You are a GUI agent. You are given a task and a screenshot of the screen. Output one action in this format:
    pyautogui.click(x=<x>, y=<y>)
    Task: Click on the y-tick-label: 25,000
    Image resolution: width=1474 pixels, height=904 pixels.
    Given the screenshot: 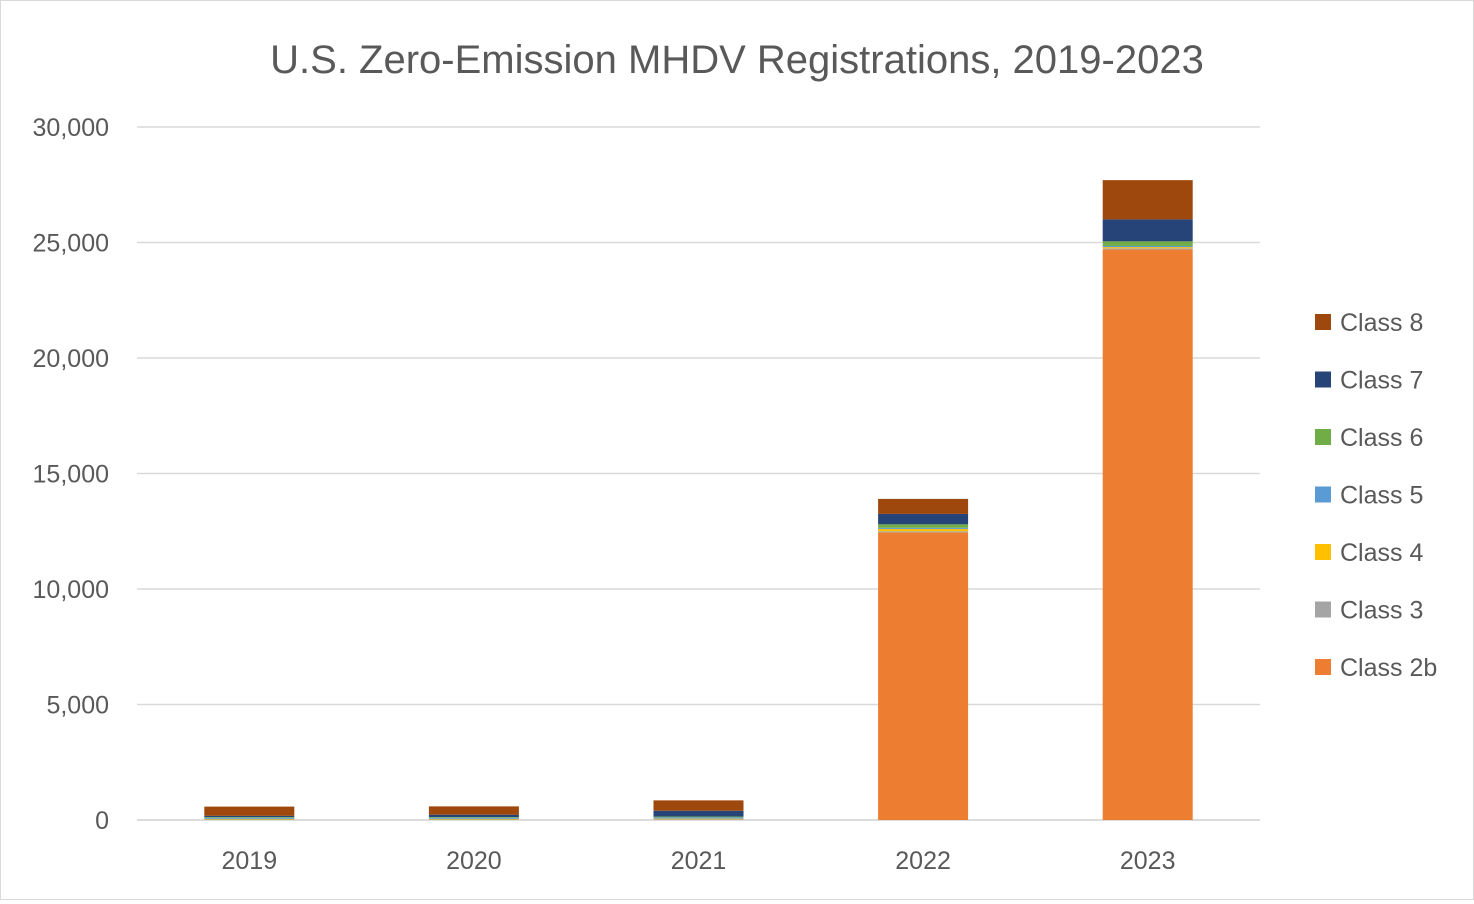 What is the action you would take?
    pyautogui.click(x=71, y=244)
    